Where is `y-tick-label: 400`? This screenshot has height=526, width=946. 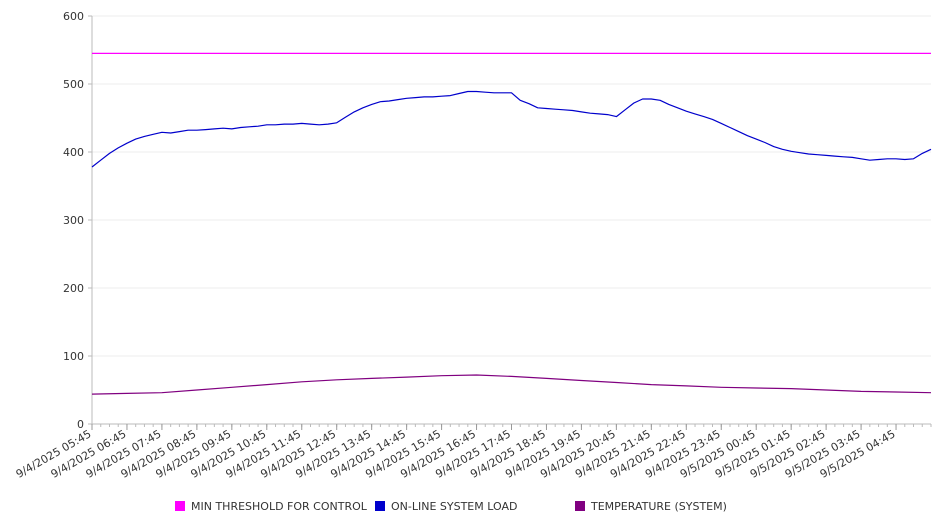
y-tick-label: 400 is located at coordinates (73, 152).